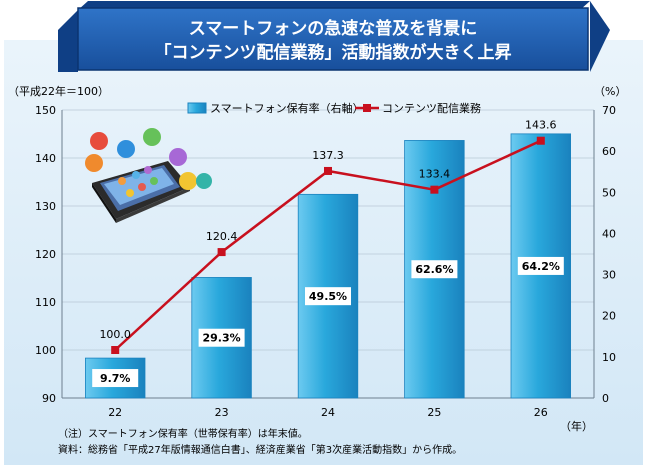  Describe the element at coordinates (609, 233) in the screenshot. I see `right-axis-tick-label: 40` at that location.